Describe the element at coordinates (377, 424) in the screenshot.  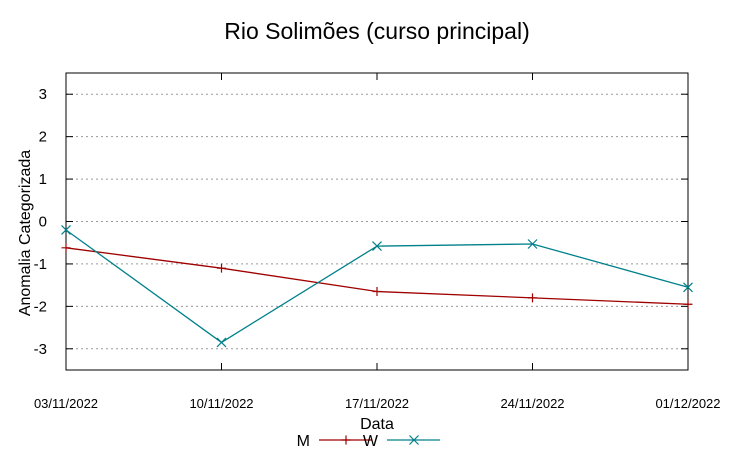
I see `x-axis-label: Data` at that location.